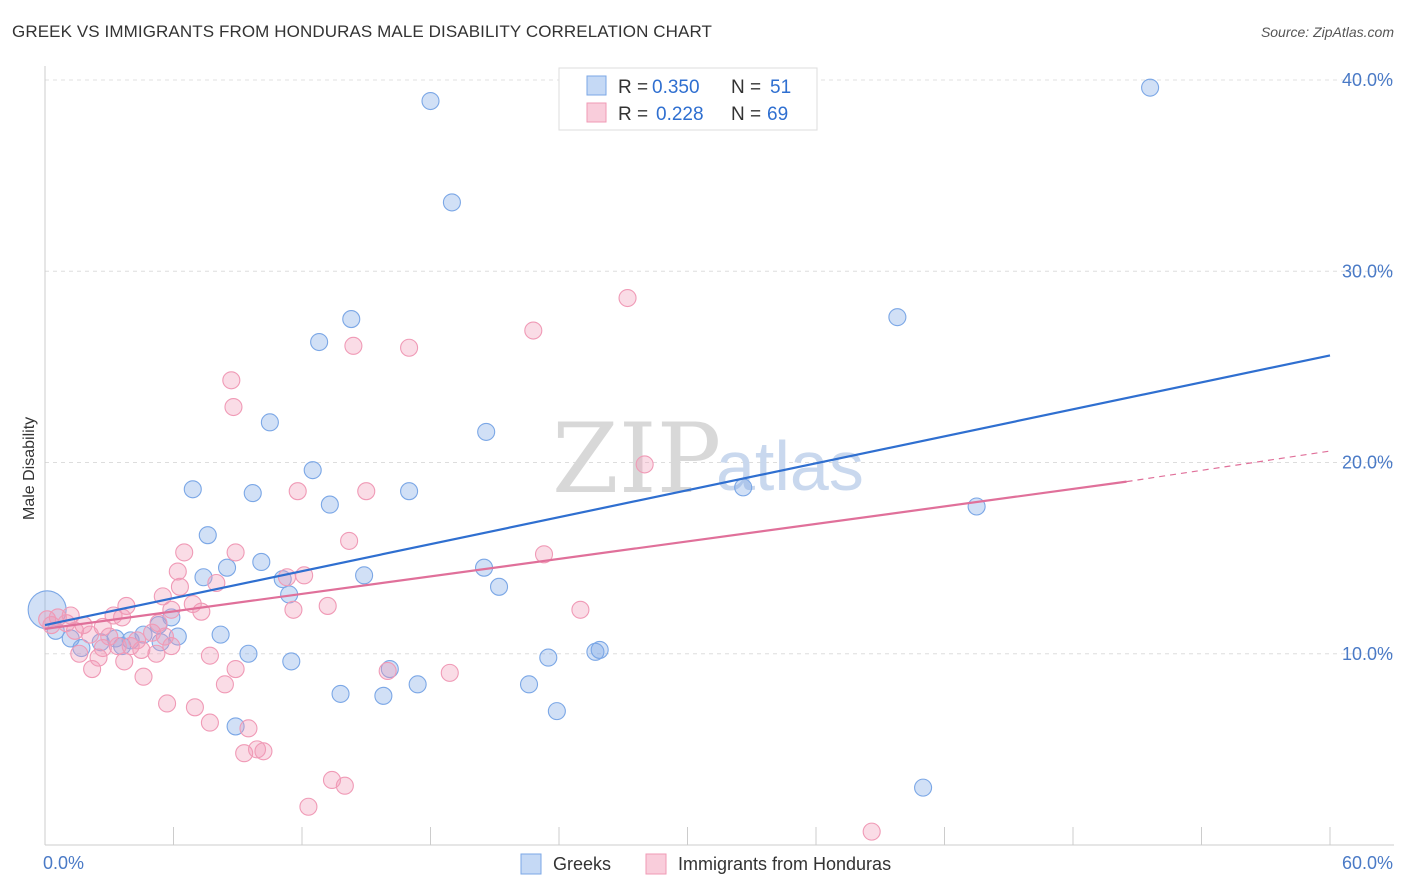 Image resolution: width=1406 pixels, height=892 pixels. I want to click on y-tick-label-40: 40.0%, so click(1367, 80).